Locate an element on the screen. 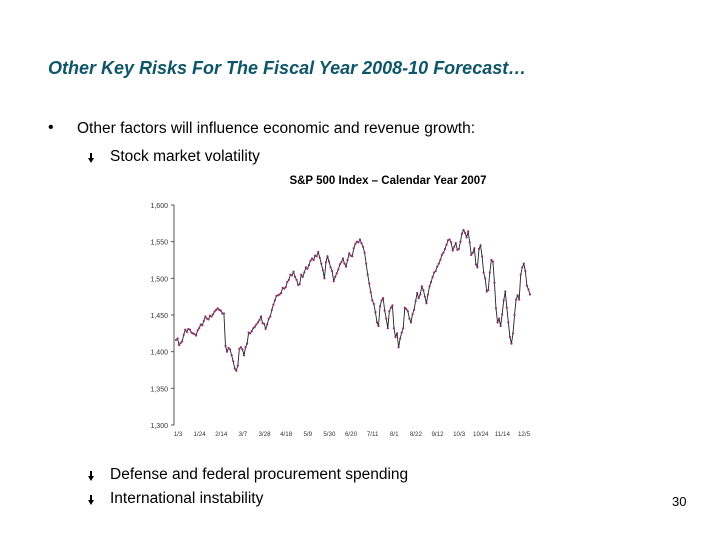 Image resolution: width=720 pixels, height=540 pixels. y-tick-label: 1,600 is located at coordinates (159, 206).